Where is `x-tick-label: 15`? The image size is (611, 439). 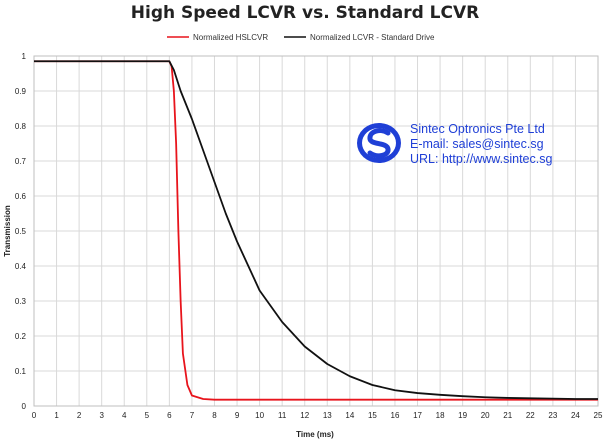
x-tick-label: 15 is located at coordinates (372, 415).